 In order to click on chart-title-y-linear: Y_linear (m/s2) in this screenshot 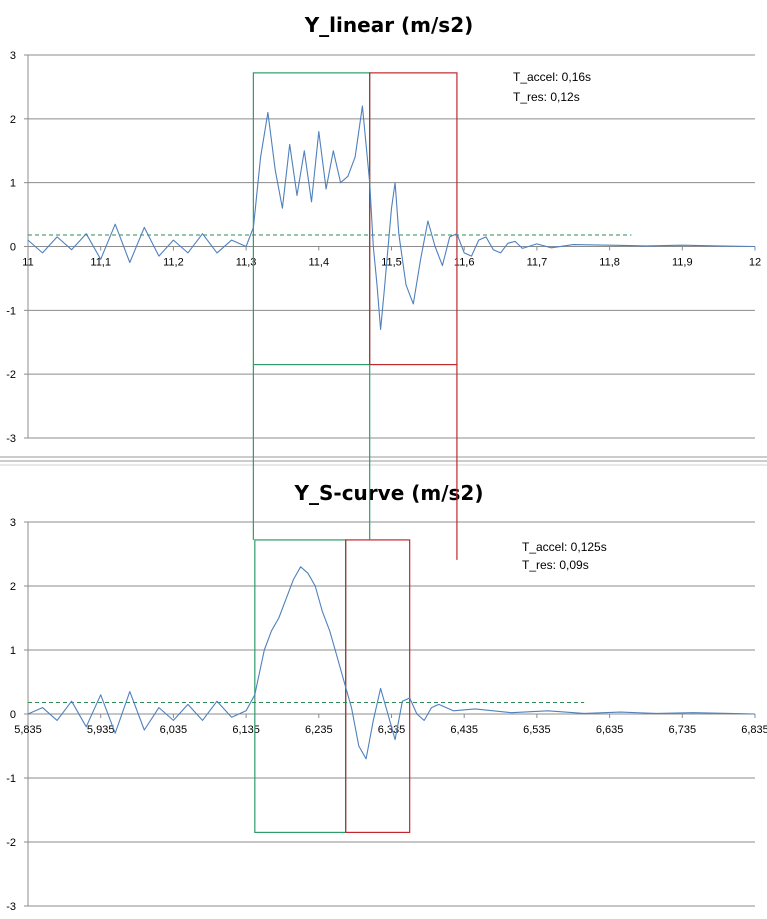, I will do `click(389, 25)`.